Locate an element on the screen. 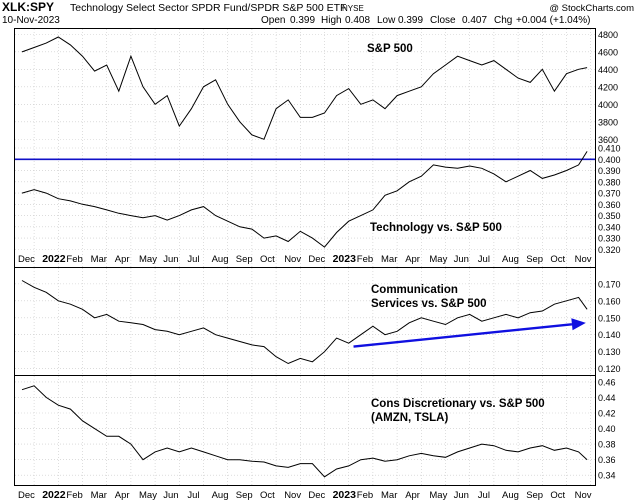 The image size is (639, 502). cons-y-axis: 0.34 0.36 0.38 0.40 0.42 0.44 0.46 is located at coordinates (607, 428).